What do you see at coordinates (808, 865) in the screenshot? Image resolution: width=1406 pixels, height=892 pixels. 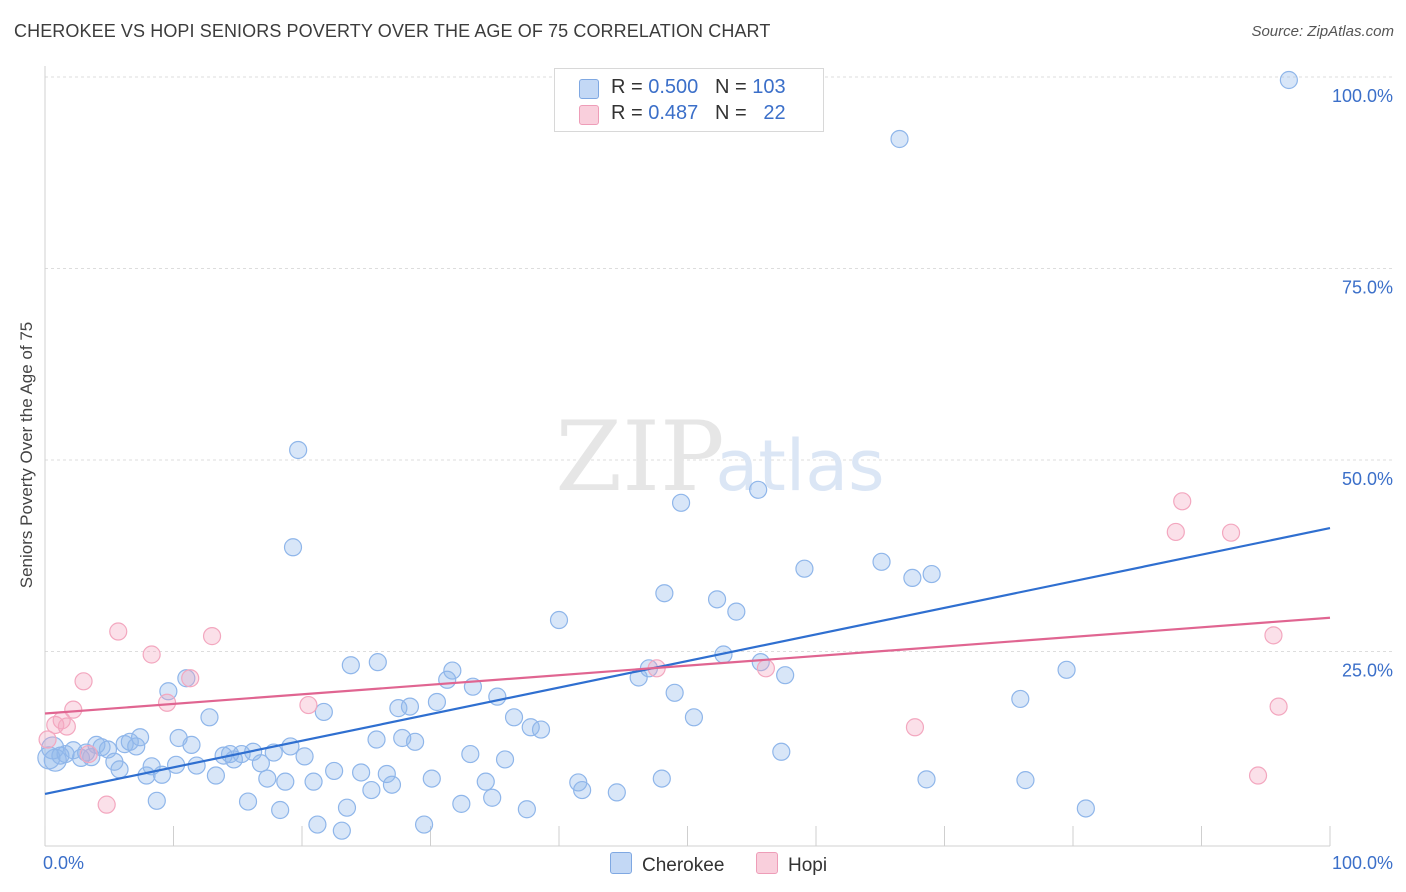 I see `legend-hopi-label: Hopi` at bounding box center [808, 865].